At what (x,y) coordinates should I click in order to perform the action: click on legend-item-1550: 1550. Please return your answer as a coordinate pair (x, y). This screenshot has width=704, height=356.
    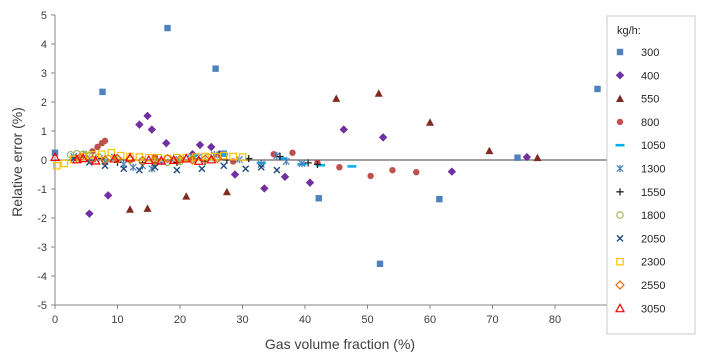
    Looking at the image, I should click on (640, 193).